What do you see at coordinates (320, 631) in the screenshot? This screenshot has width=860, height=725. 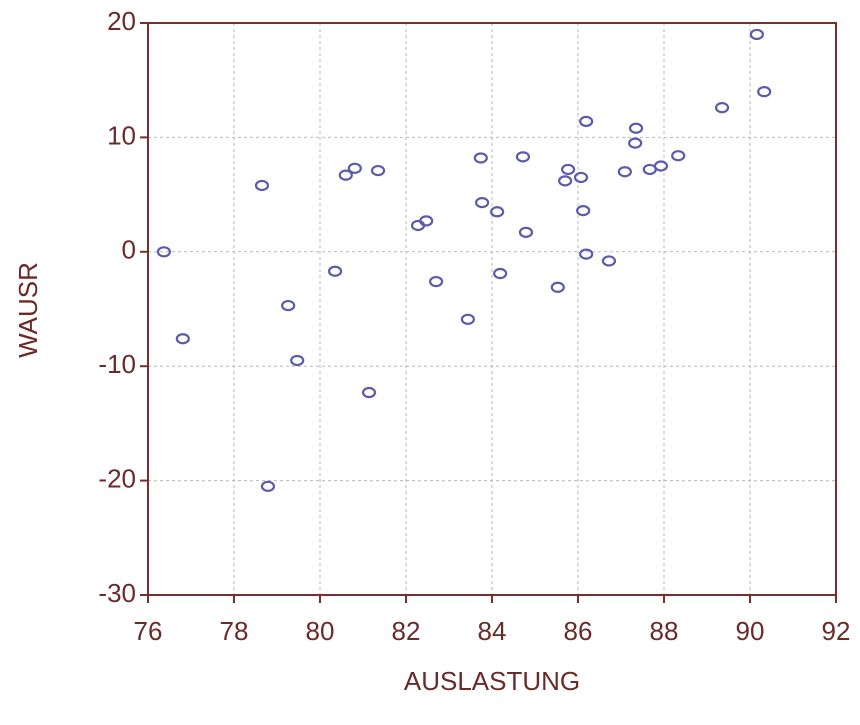 I see `x-tick-label: 80` at bounding box center [320, 631].